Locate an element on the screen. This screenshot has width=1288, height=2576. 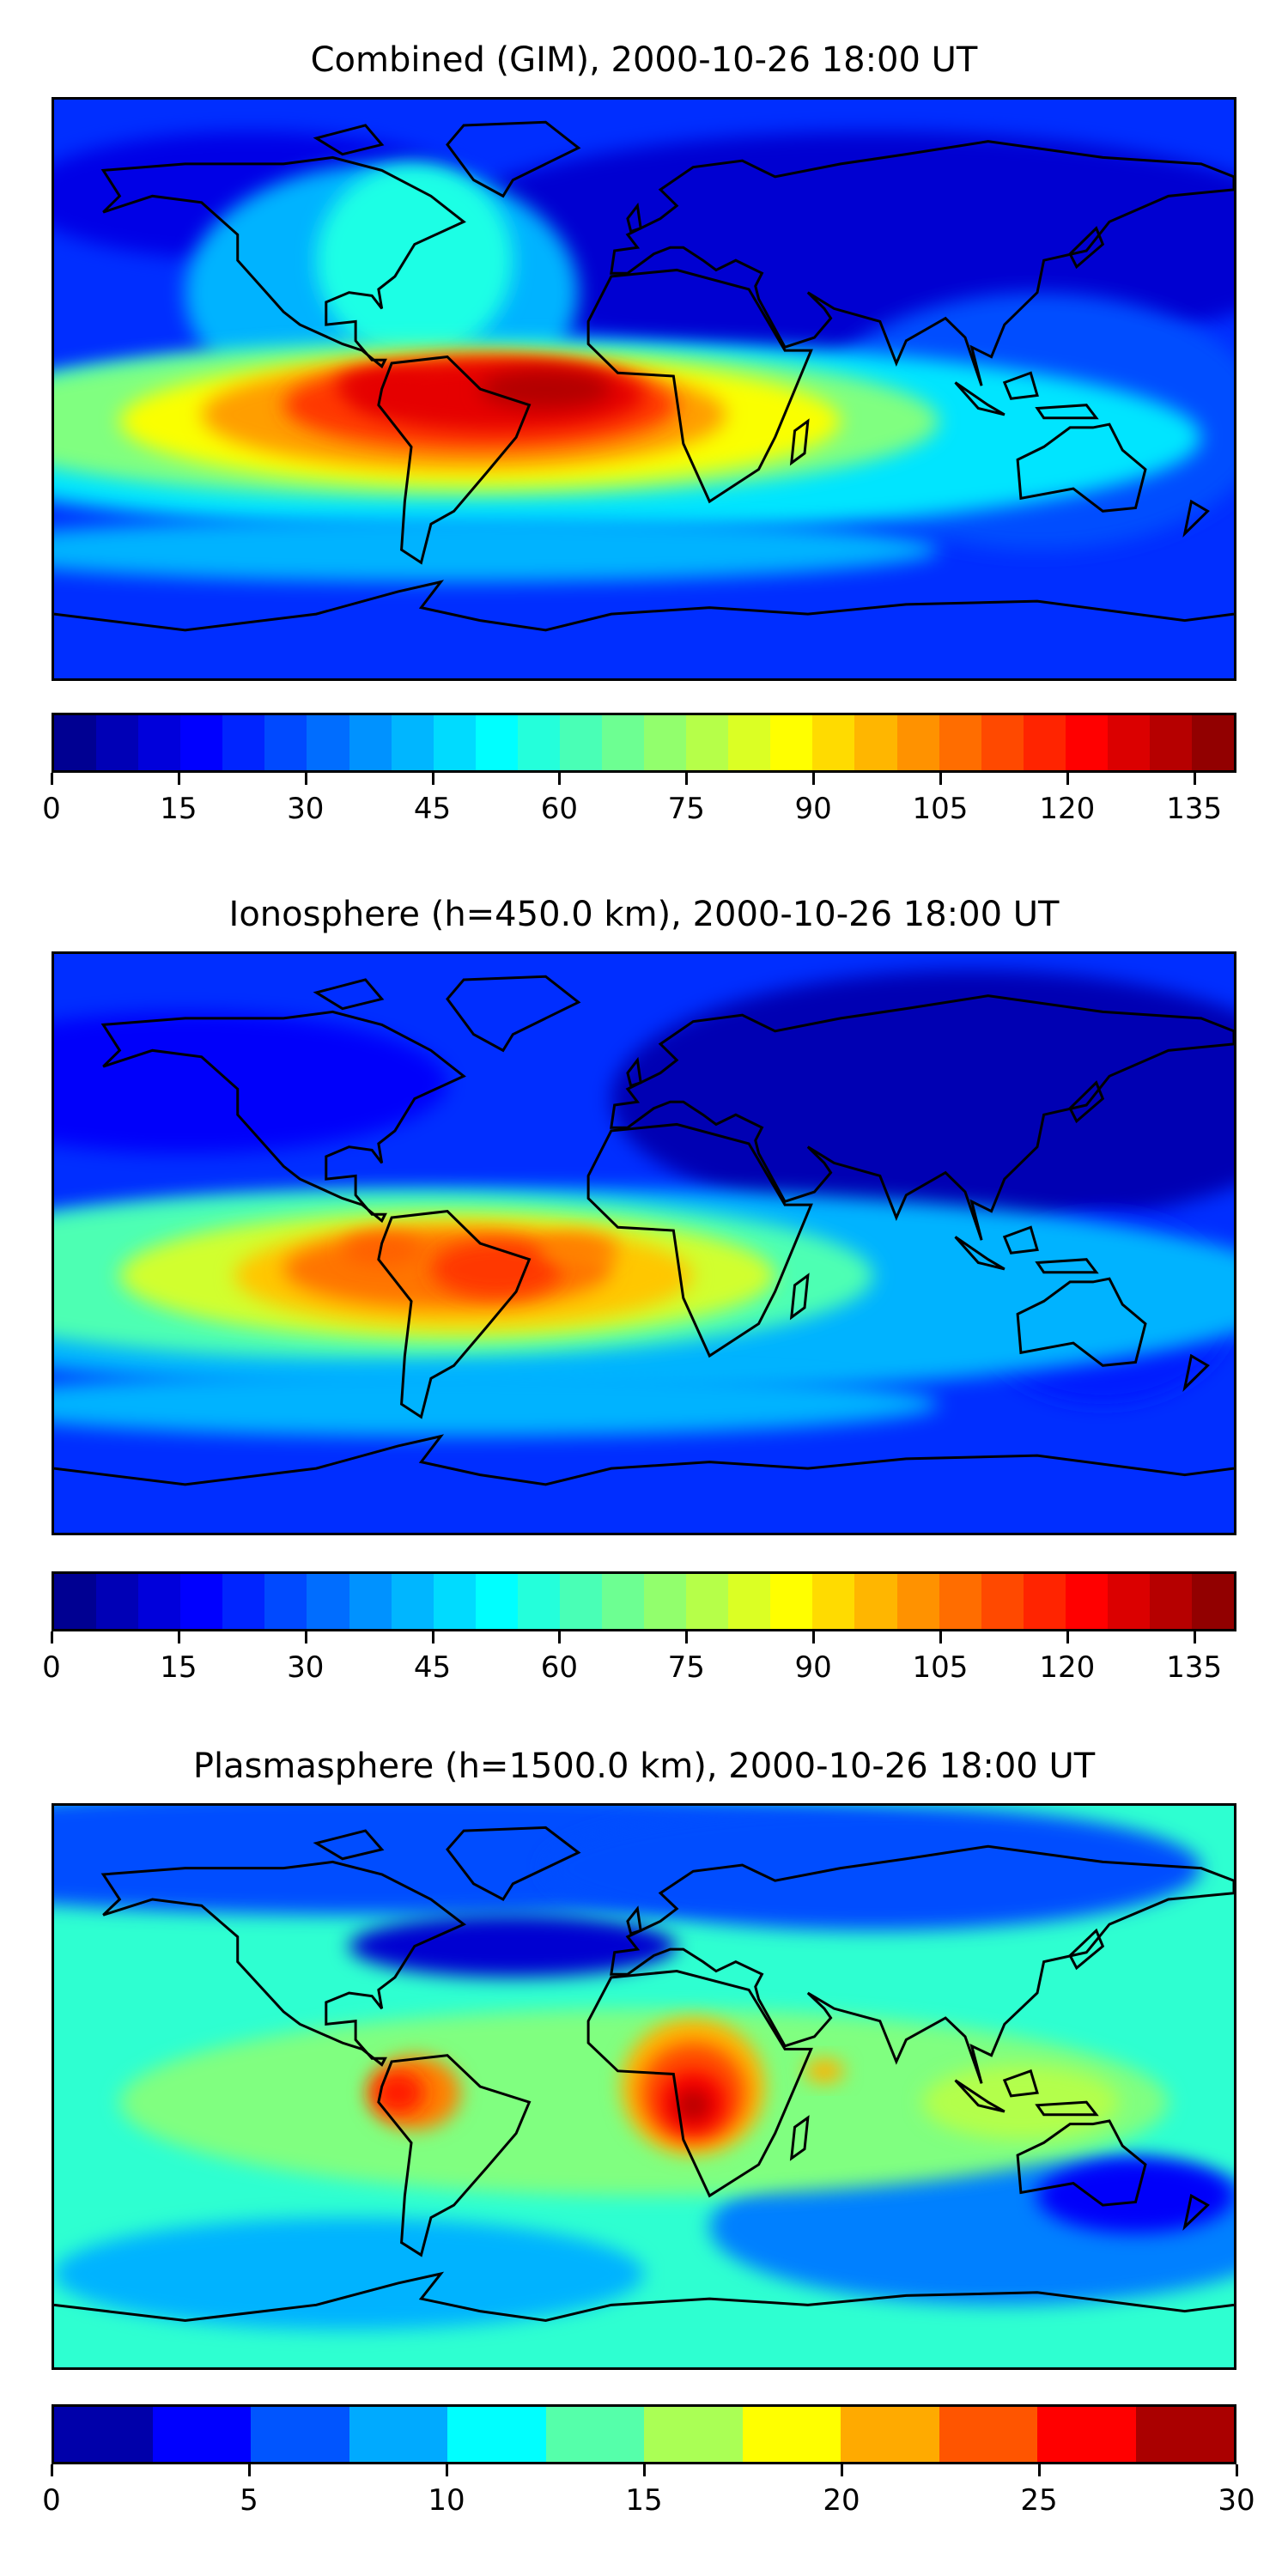
colorbar-tick-label: 75 is located at coordinates (686, 1667).